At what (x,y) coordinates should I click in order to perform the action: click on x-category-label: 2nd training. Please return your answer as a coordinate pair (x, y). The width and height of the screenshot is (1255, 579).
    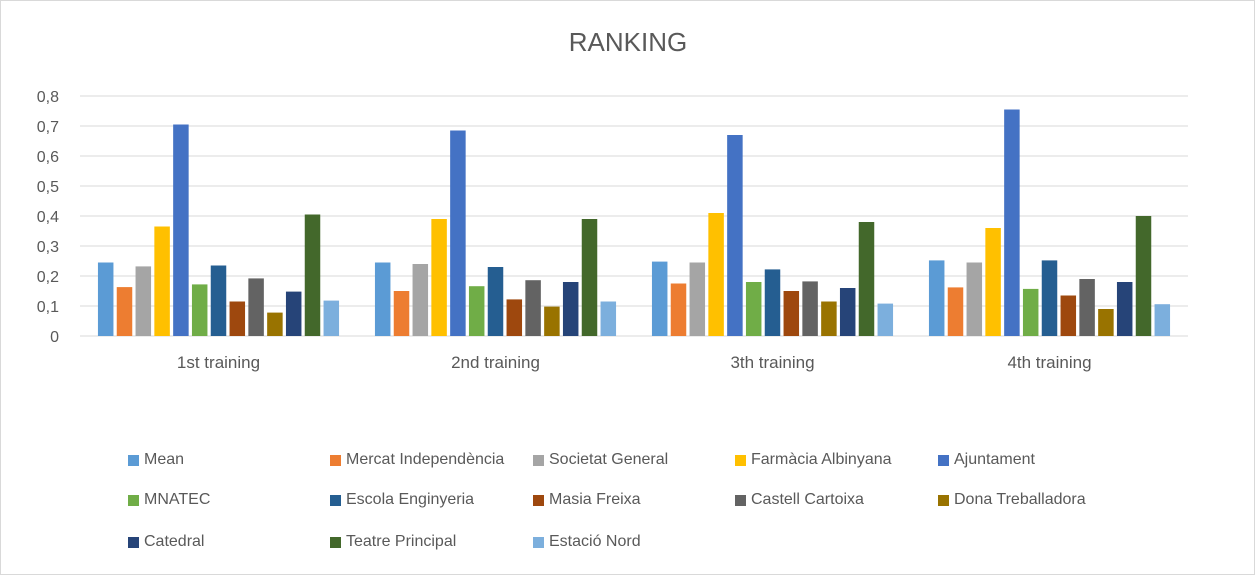
    Looking at the image, I should click on (495, 362).